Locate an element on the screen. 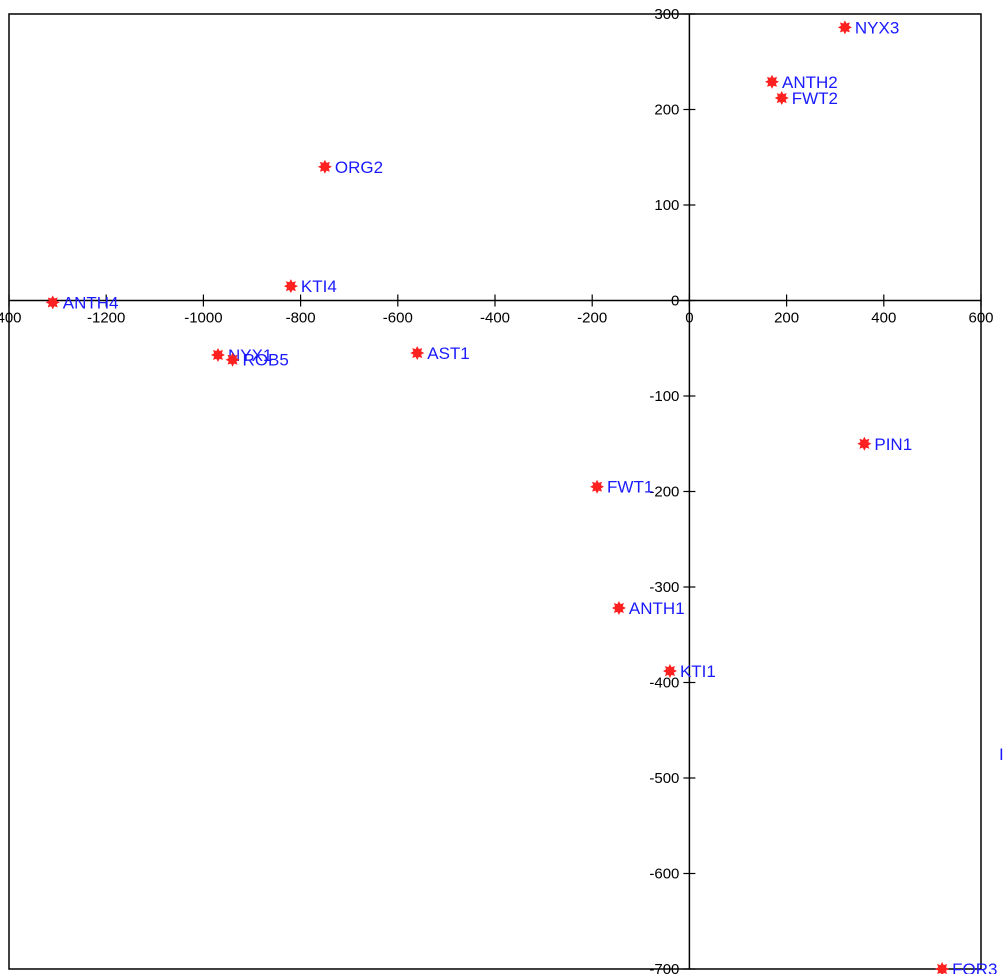 Image resolution: width=1005 pixels, height=974 pixels. data-point-label: FOR3 is located at coordinates (974, 967).